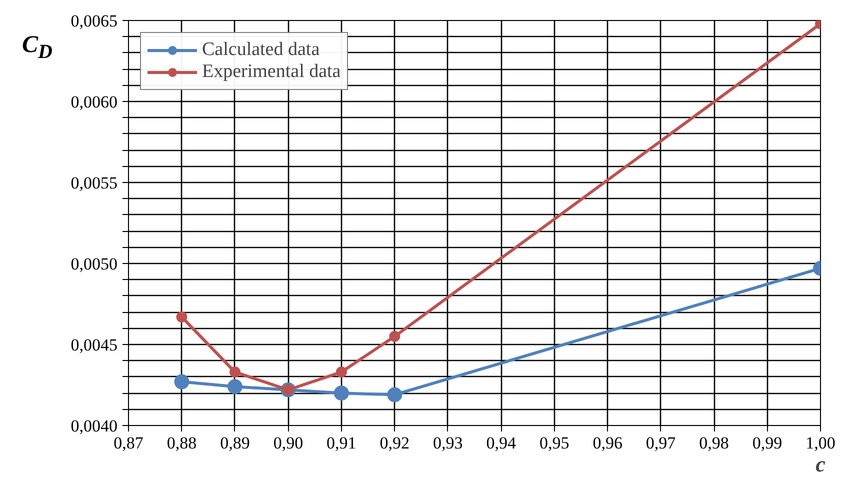 This screenshot has height=479, width=843. I want to click on x-tick-label: 0,88, so click(181, 443).